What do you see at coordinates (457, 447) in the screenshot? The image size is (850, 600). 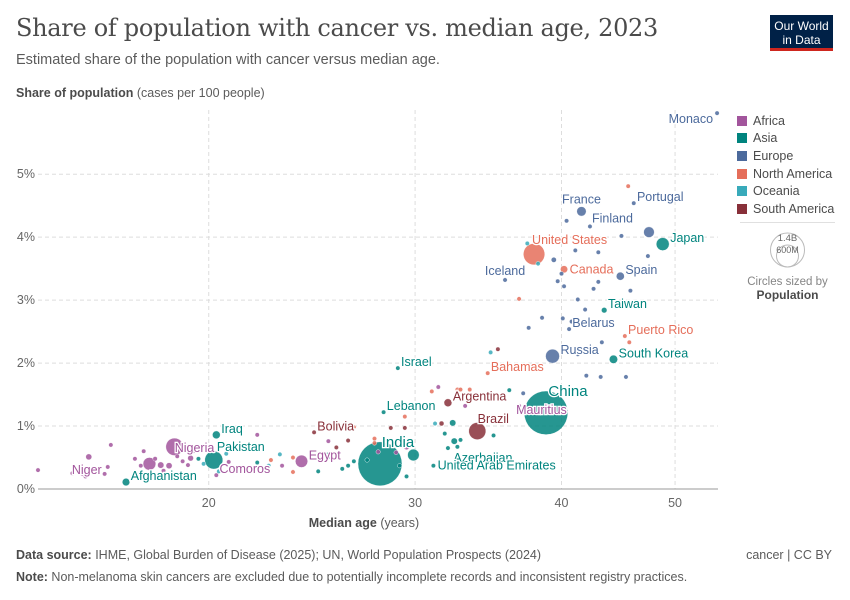 I see `data-point-azerbaijan` at bounding box center [457, 447].